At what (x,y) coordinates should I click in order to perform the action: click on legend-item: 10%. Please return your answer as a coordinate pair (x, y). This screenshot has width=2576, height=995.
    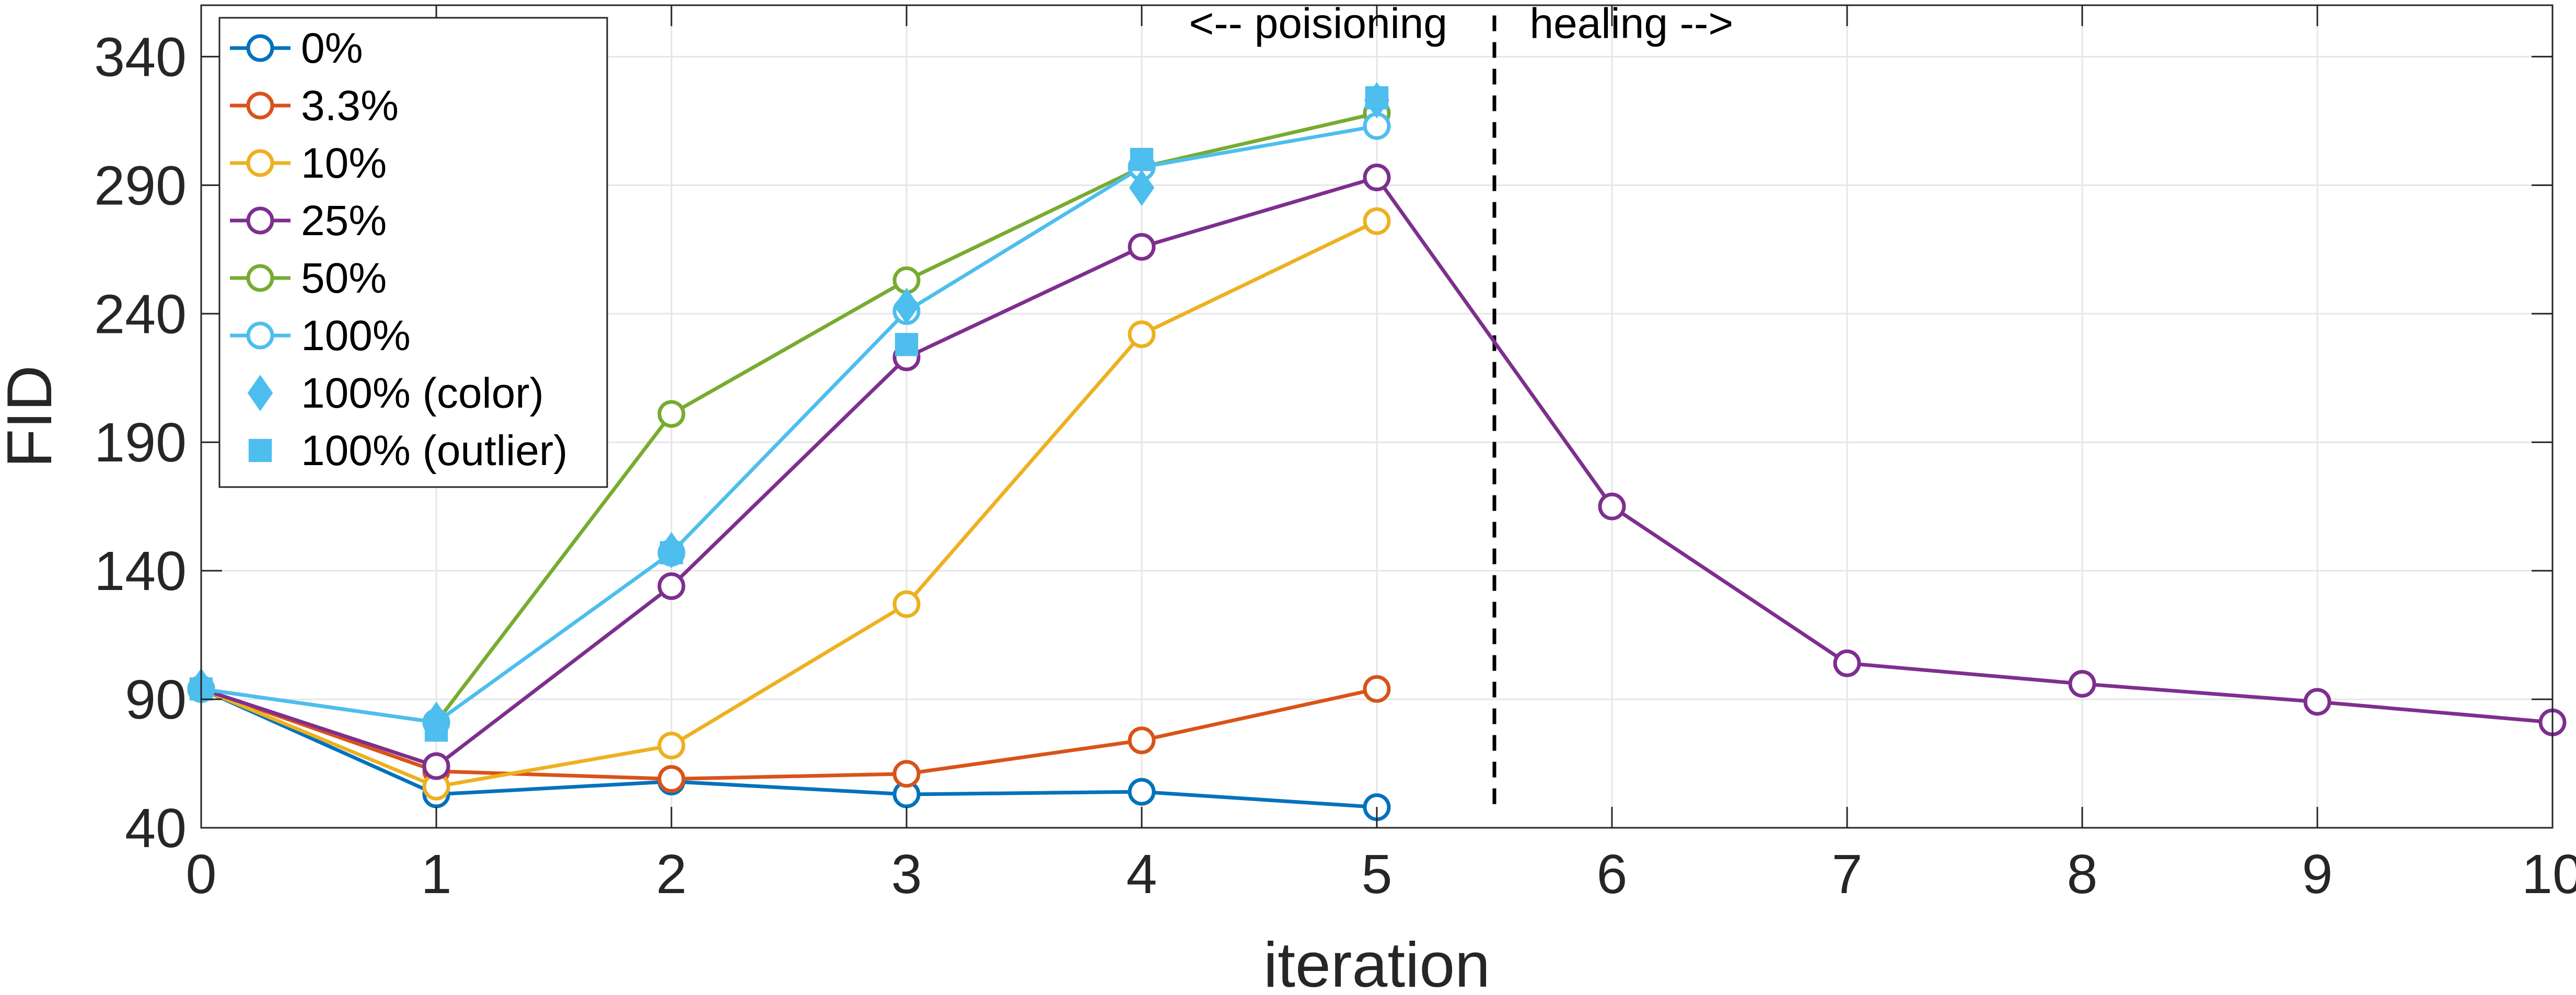
    Looking at the image, I should click on (308, 163).